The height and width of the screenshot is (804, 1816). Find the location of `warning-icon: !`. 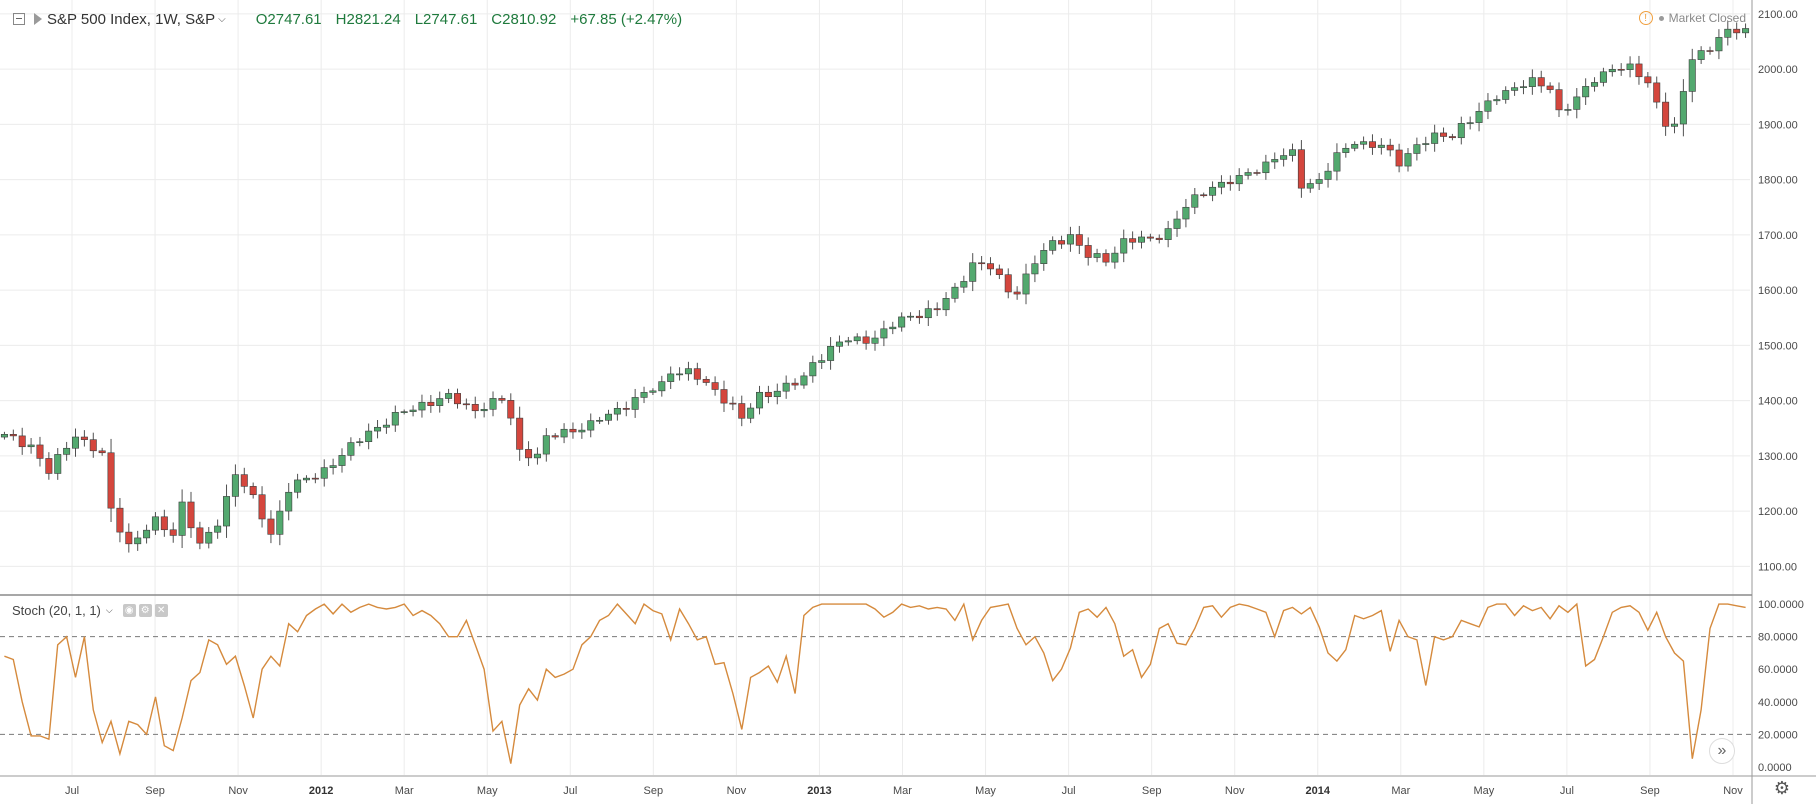

warning-icon: ! is located at coordinates (1645, 18).